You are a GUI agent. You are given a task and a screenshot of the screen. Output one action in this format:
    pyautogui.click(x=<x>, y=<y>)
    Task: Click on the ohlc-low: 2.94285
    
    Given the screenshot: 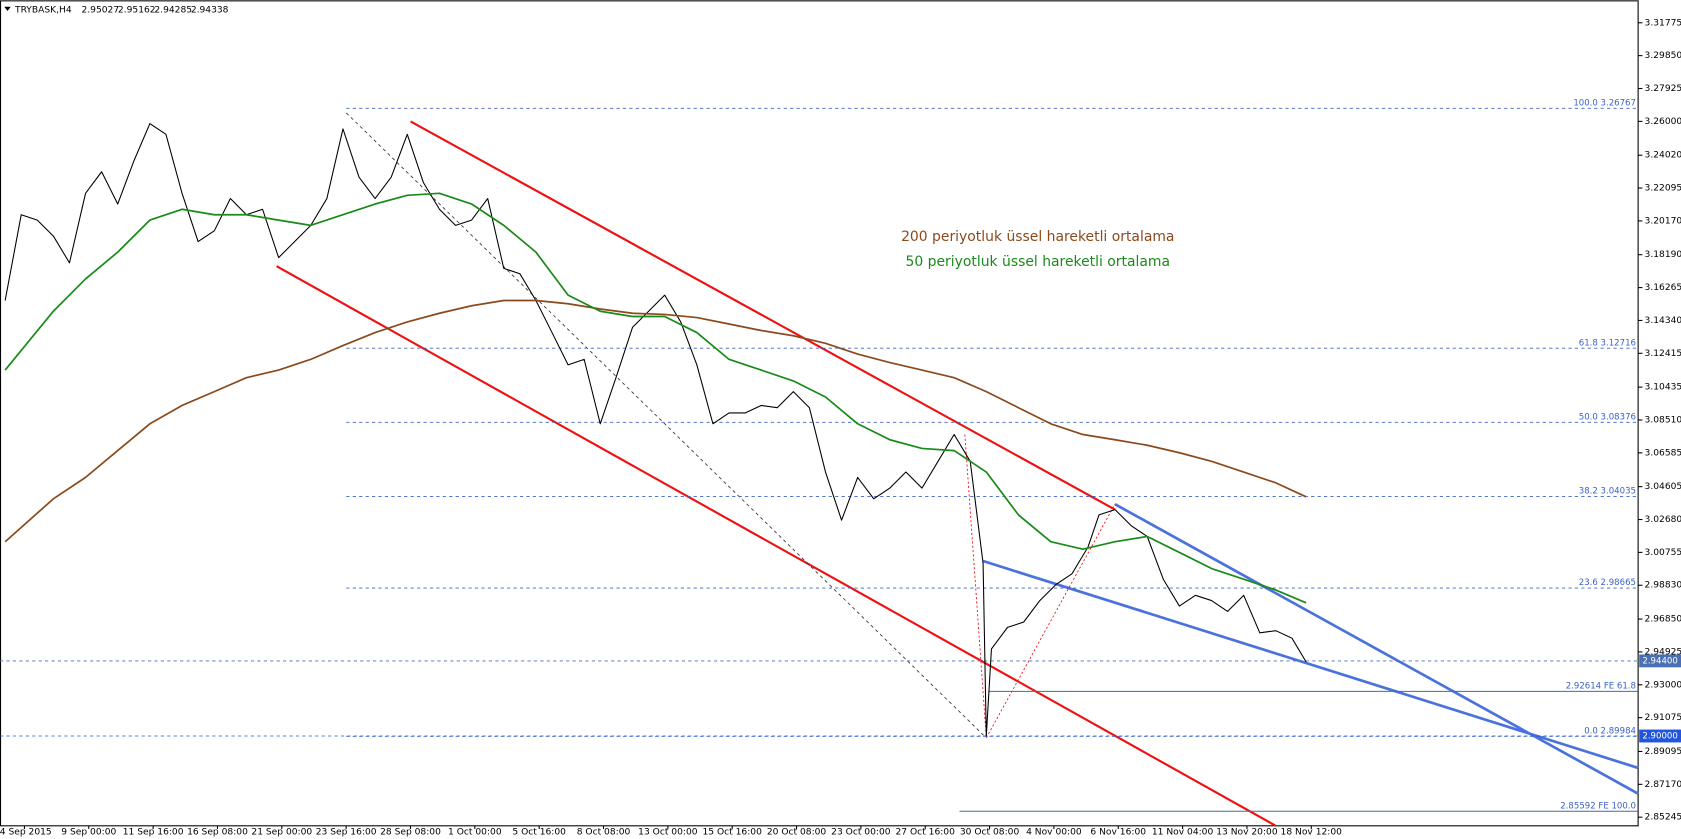 What is the action you would take?
    pyautogui.click(x=173, y=10)
    